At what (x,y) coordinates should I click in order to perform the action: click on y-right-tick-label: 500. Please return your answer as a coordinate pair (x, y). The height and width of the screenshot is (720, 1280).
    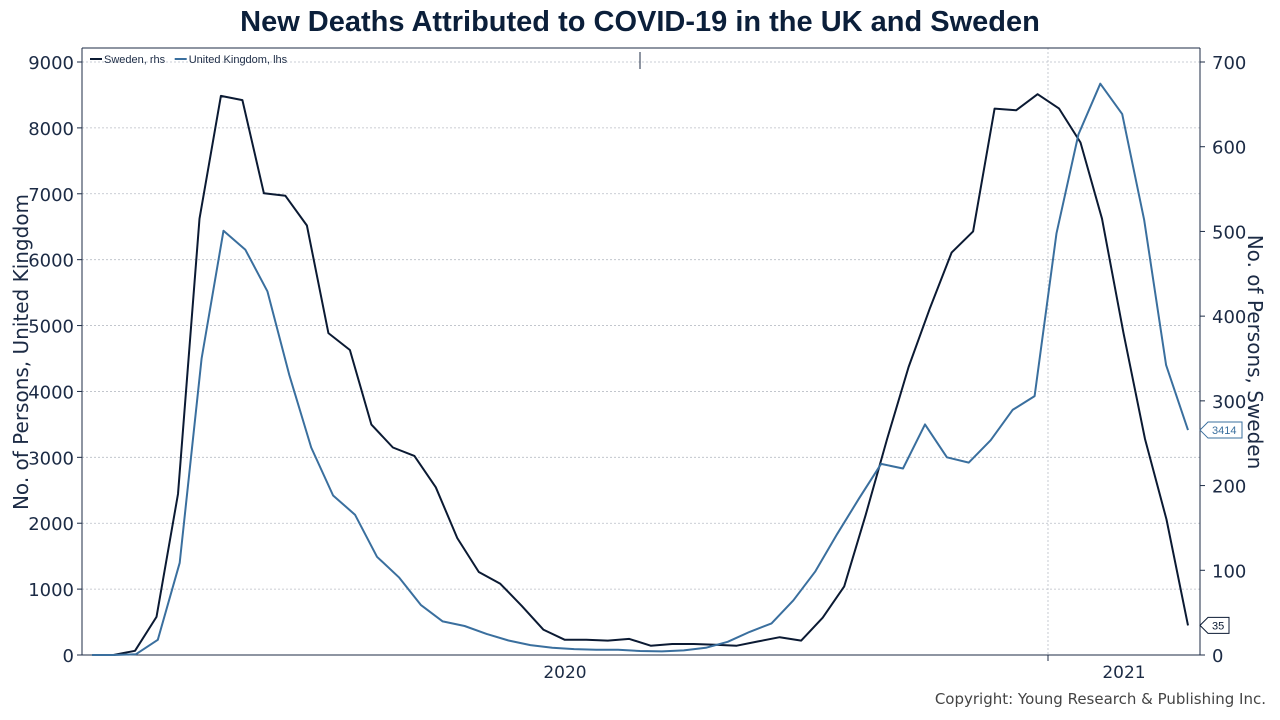
    Looking at the image, I should click on (1229, 232).